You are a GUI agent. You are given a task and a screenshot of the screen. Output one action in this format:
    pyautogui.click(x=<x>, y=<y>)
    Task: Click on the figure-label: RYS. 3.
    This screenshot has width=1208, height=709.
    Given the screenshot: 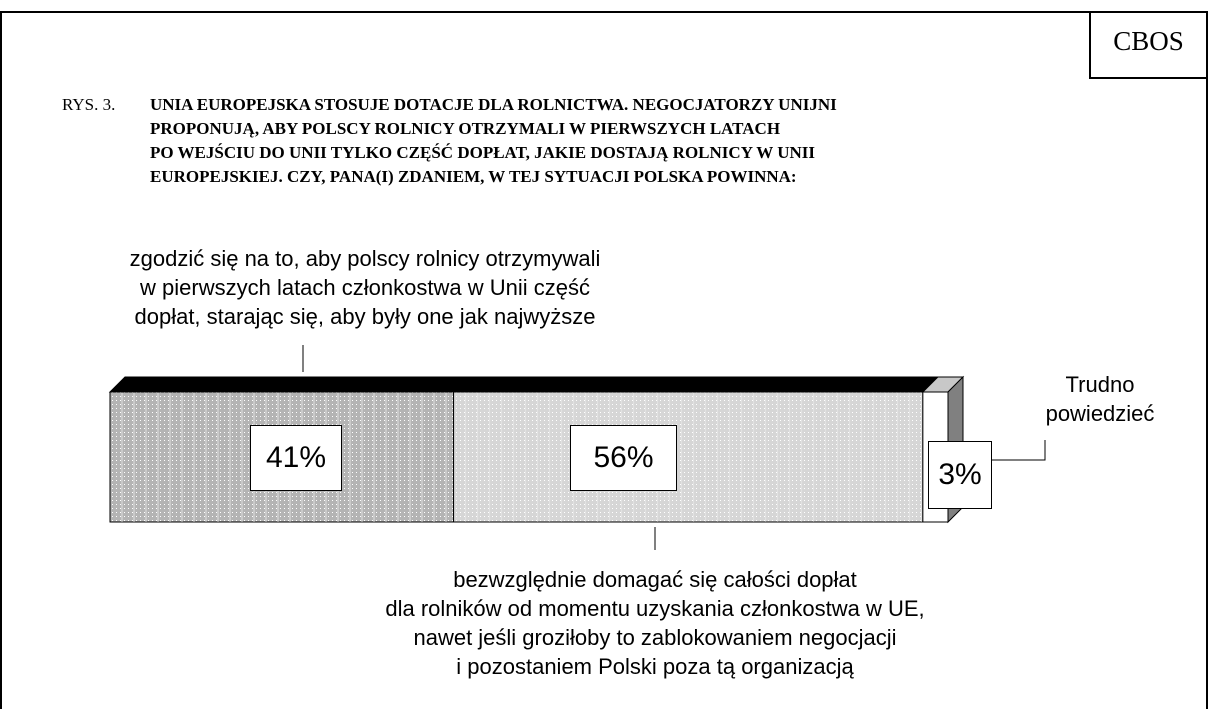 What is the action you would take?
    pyautogui.click(x=89, y=104)
    